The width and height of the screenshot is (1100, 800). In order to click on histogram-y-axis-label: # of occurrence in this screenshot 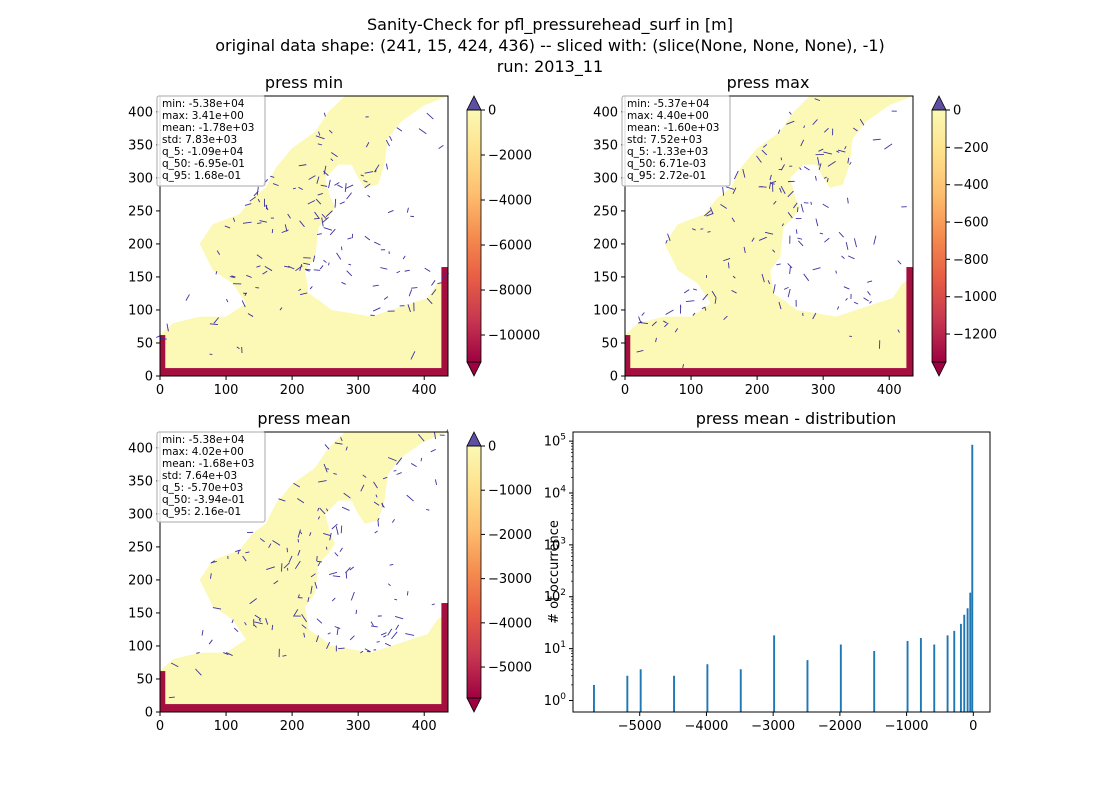, I will do `click(554, 572)`.